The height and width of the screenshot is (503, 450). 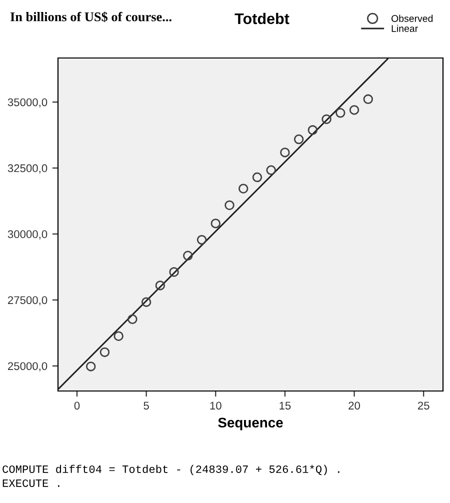 What do you see at coordinates (77, 406) in the screenshot?
I see `x-tick-label: 0` at bounding box center [77, 406].